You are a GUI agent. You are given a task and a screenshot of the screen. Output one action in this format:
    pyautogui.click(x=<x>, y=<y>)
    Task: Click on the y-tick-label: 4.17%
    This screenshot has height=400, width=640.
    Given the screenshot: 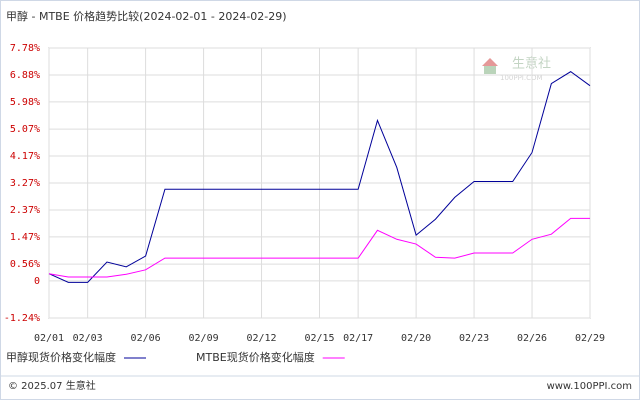 What is the action you would take?
    pyautogui.click(x=25, y=156)
    